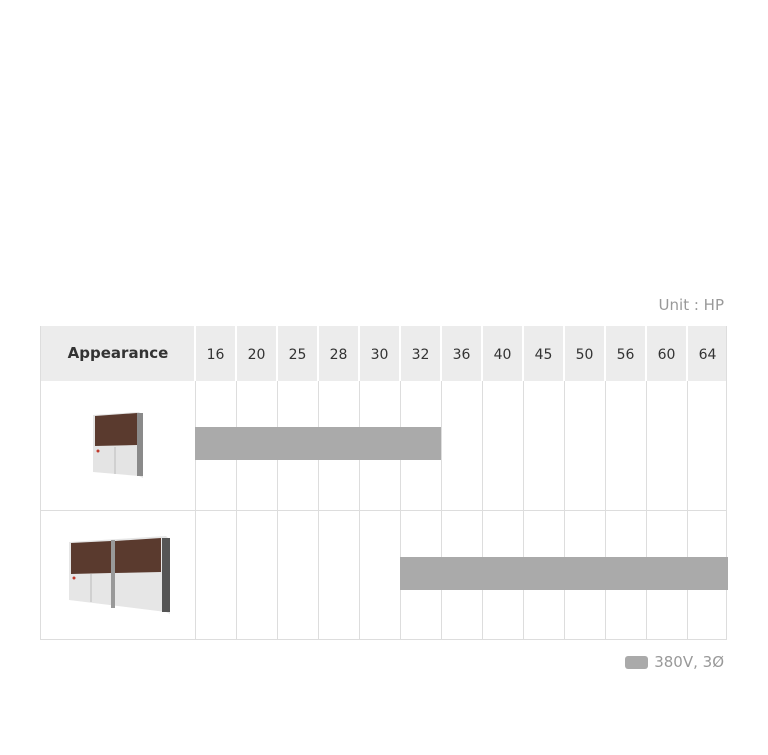 Image resolution: width=768 pixels, height=755 pixels. I want to click on header-hp-30: 30, so click(379, 355).